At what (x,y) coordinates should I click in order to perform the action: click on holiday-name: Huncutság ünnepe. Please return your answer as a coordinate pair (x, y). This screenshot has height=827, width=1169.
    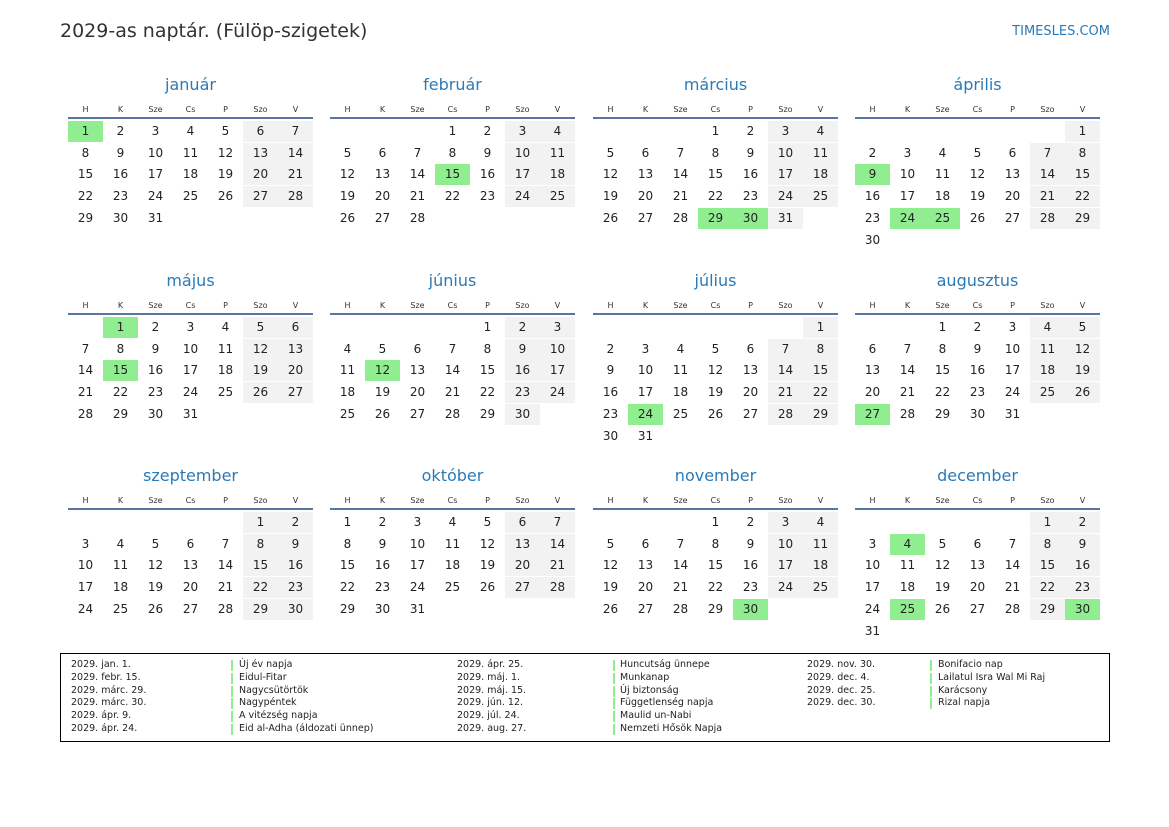
    Looking at the image, I should click on (665, 664).